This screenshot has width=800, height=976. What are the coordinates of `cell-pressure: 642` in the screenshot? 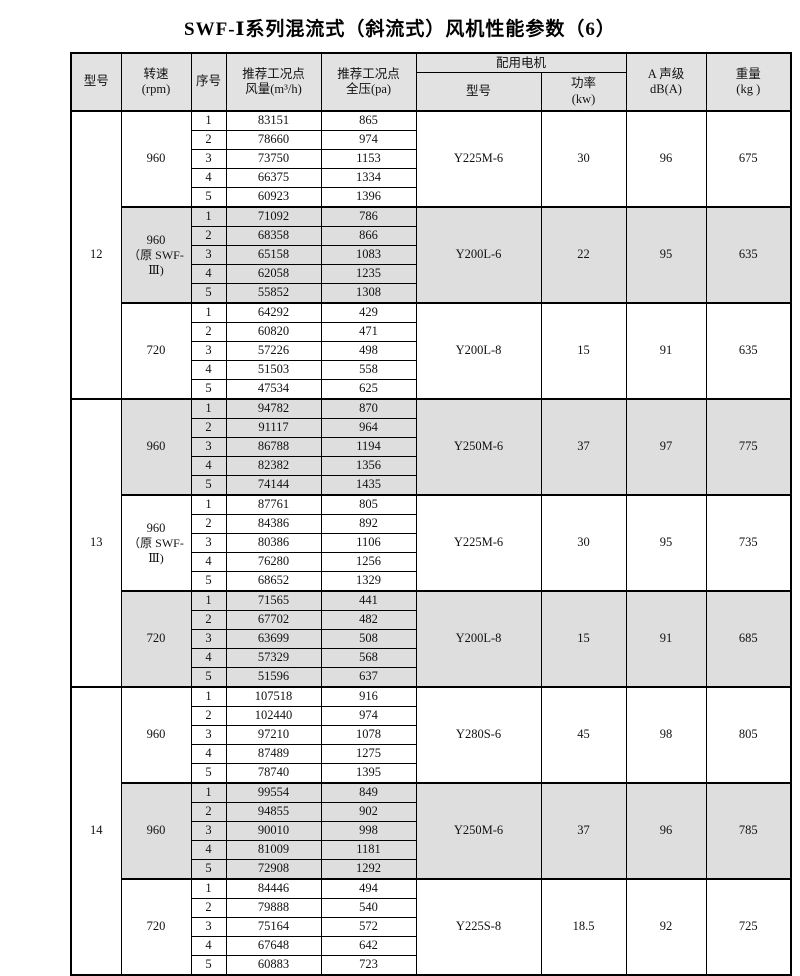 It's located at (368, 946).